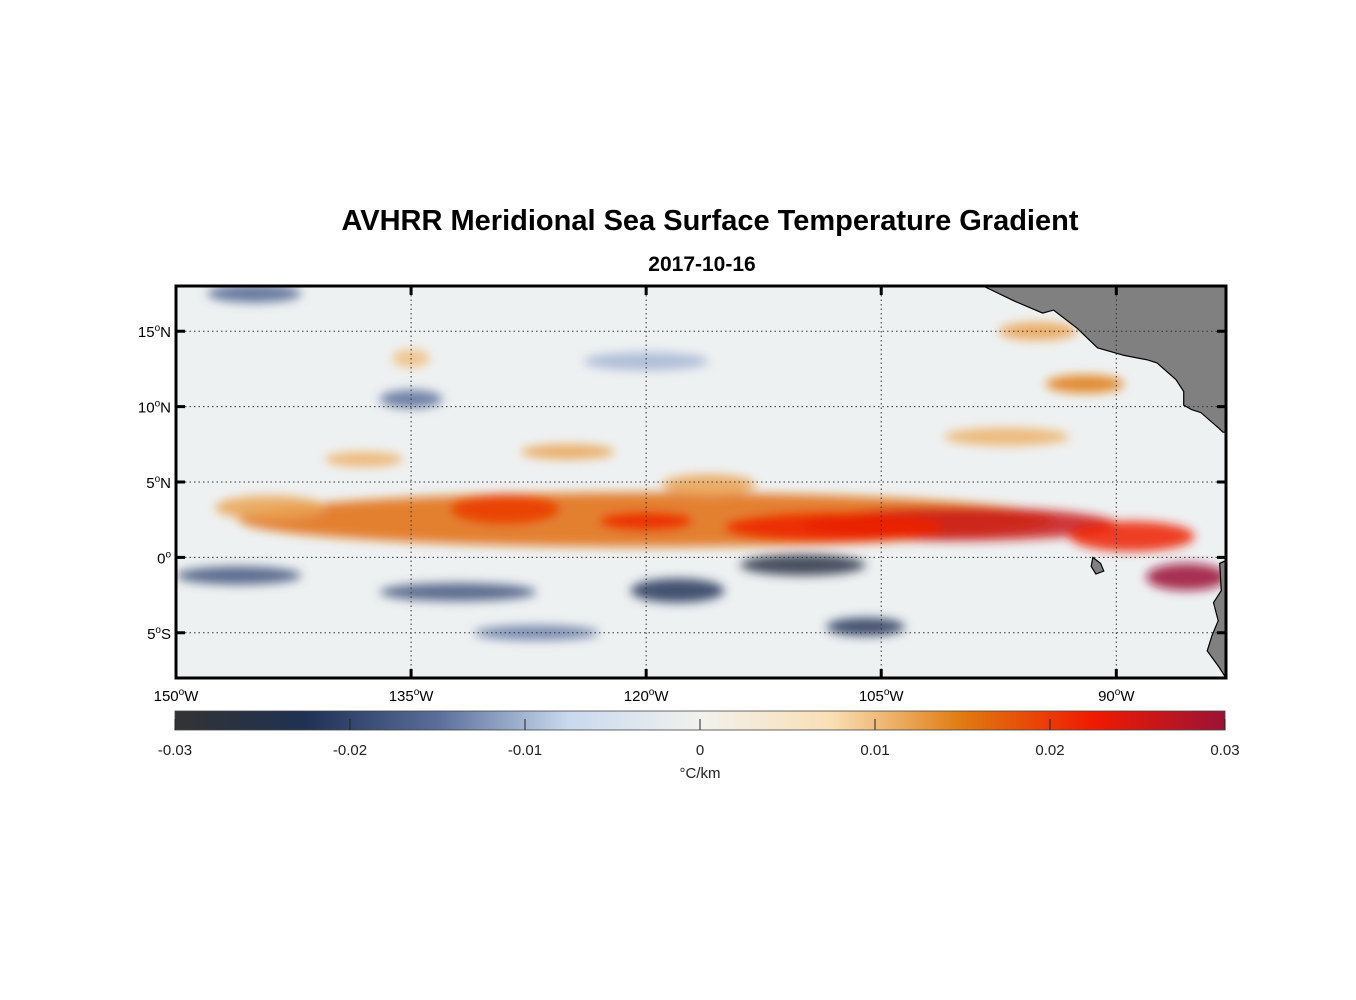  Describe the element at coordinates (1049, 750) in the screenshot. I see `colorbar-tick-label: 0.02` at that location.